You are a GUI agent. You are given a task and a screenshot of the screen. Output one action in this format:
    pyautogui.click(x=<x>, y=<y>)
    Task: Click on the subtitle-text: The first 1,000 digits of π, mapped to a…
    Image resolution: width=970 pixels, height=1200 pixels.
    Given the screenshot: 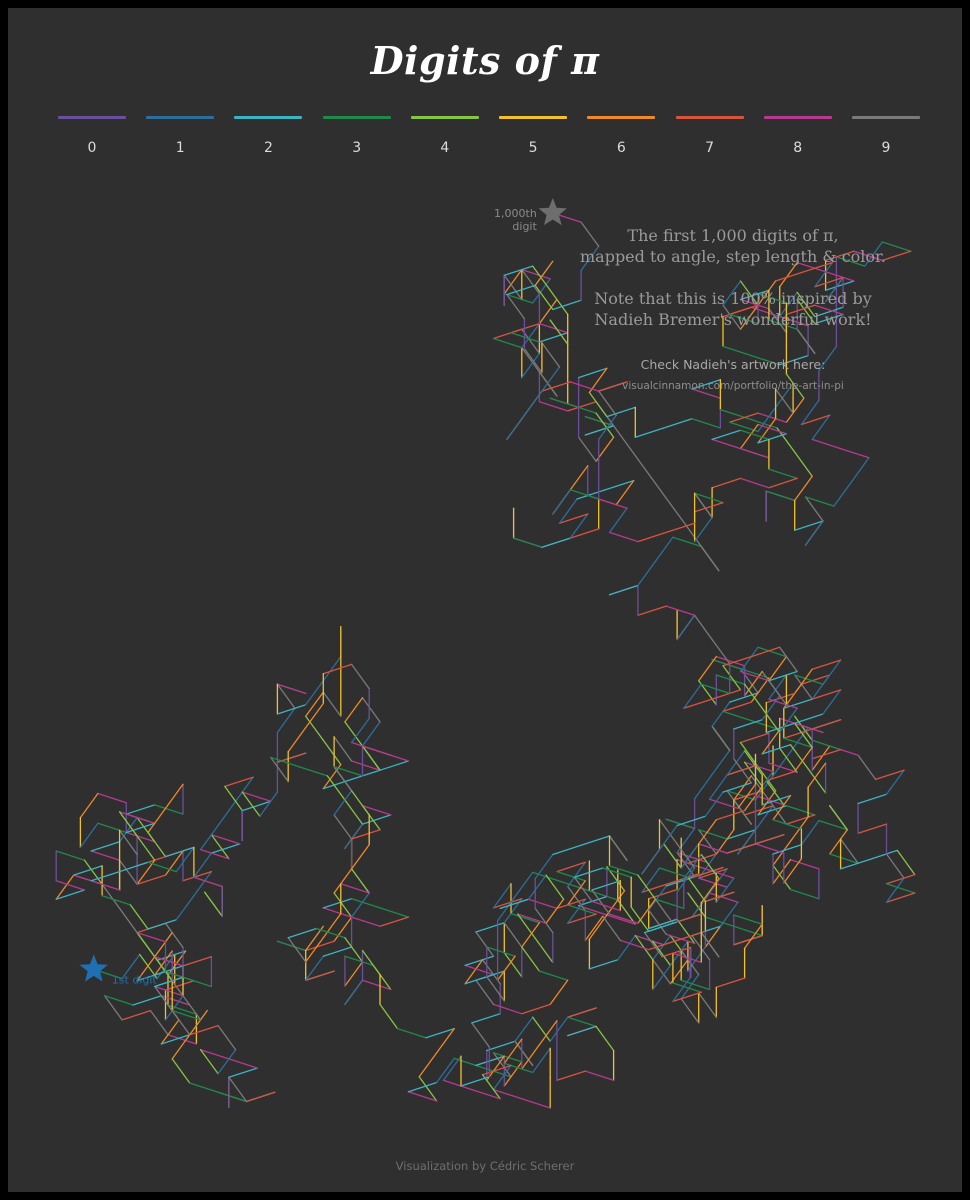 What is the action you would take?
    pyautogui.click(x=733, y=246)
    